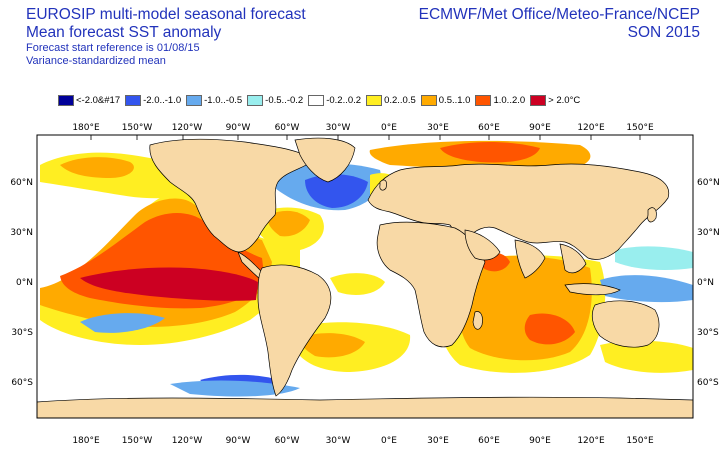 The height and width of the screenshot is (452, 726). Describe the element at coordinates (336, 191) in the screenshot. I see `north-atlantic-blue` at that location.